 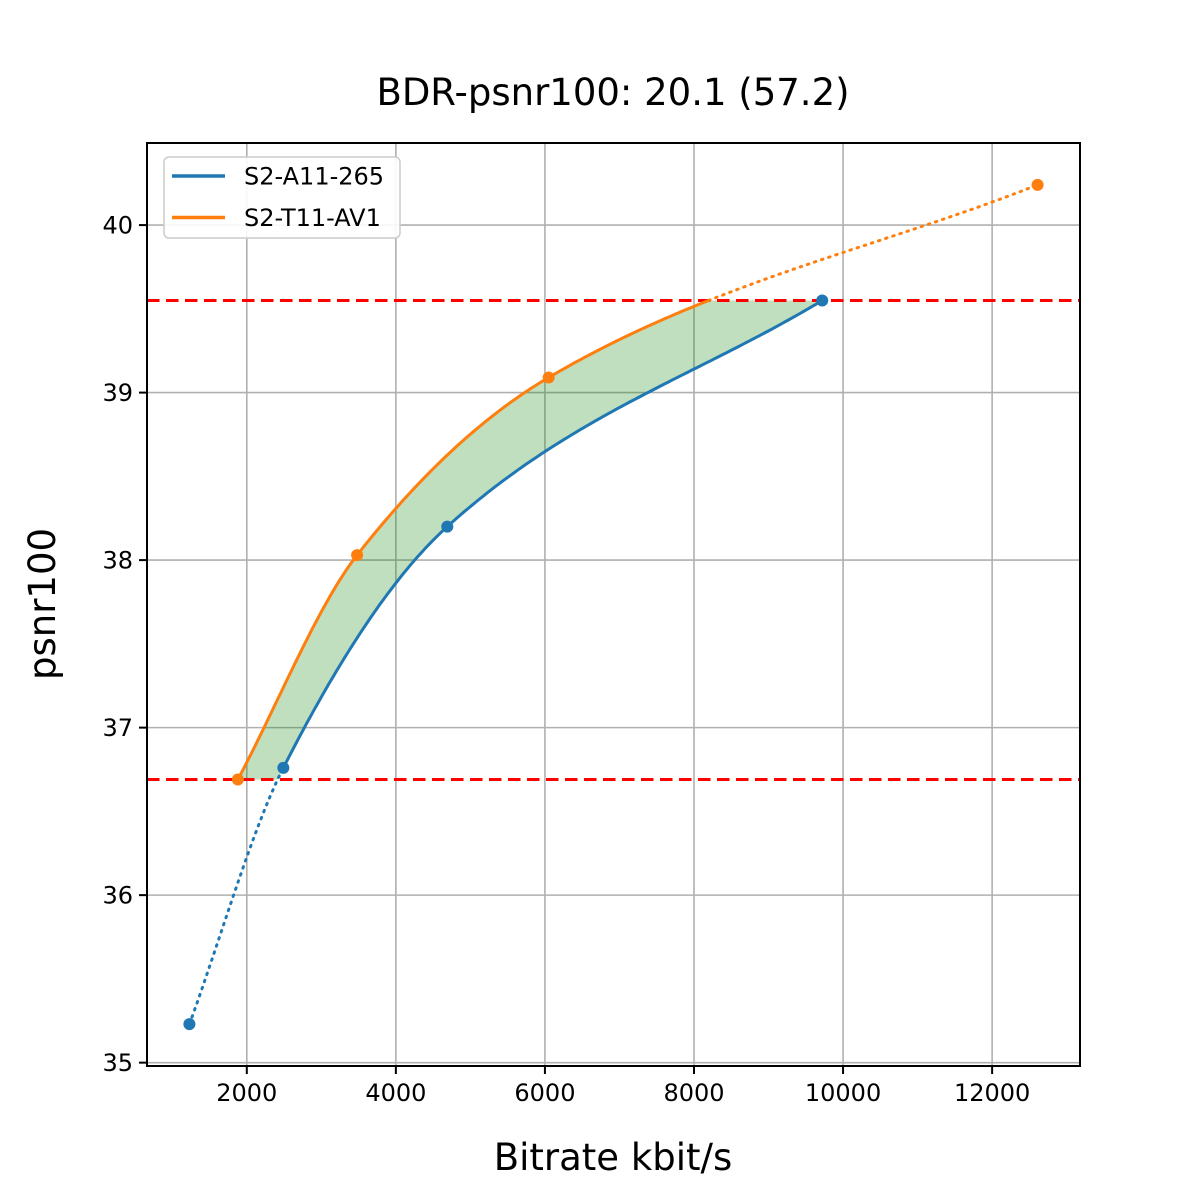 What do you see at coordinates (42, 604) in the screenshot?
I see `y-axis-label: psnr100` at bounding box center [42, 604].